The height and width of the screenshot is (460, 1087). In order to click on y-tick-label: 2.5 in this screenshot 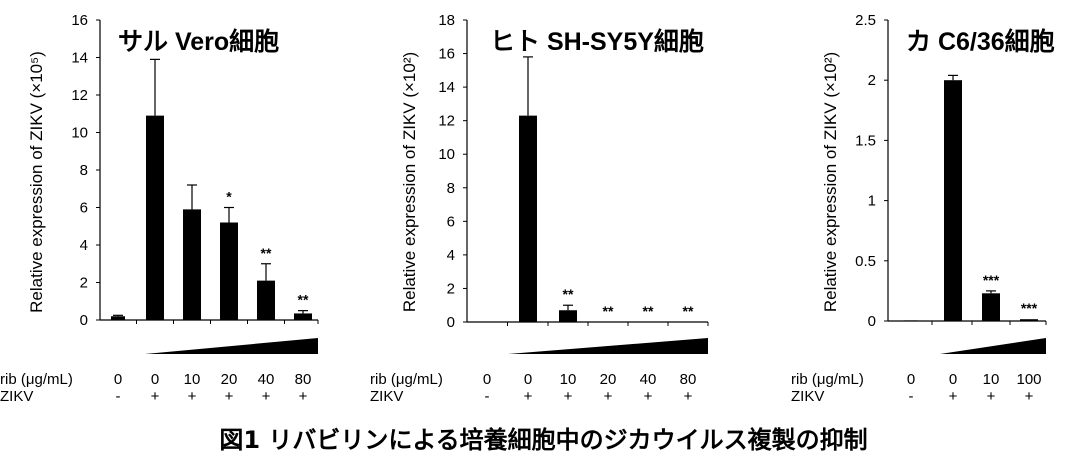, I will do `click(865, 20)`.